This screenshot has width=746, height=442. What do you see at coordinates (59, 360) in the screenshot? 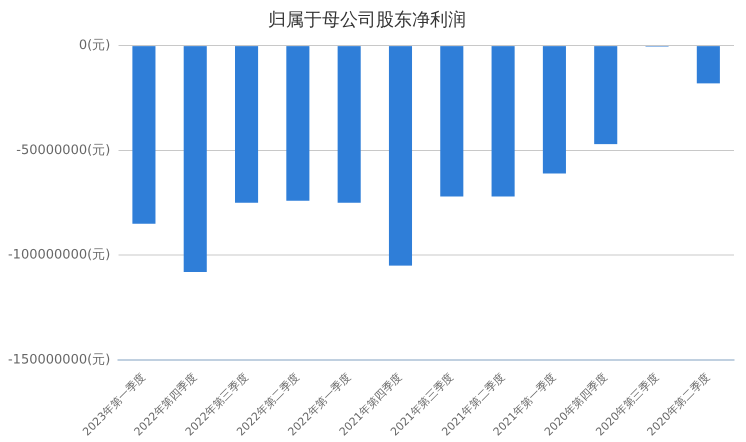
I see `y-tick-label: -150000000(元)` at bounding box center [59, 360].